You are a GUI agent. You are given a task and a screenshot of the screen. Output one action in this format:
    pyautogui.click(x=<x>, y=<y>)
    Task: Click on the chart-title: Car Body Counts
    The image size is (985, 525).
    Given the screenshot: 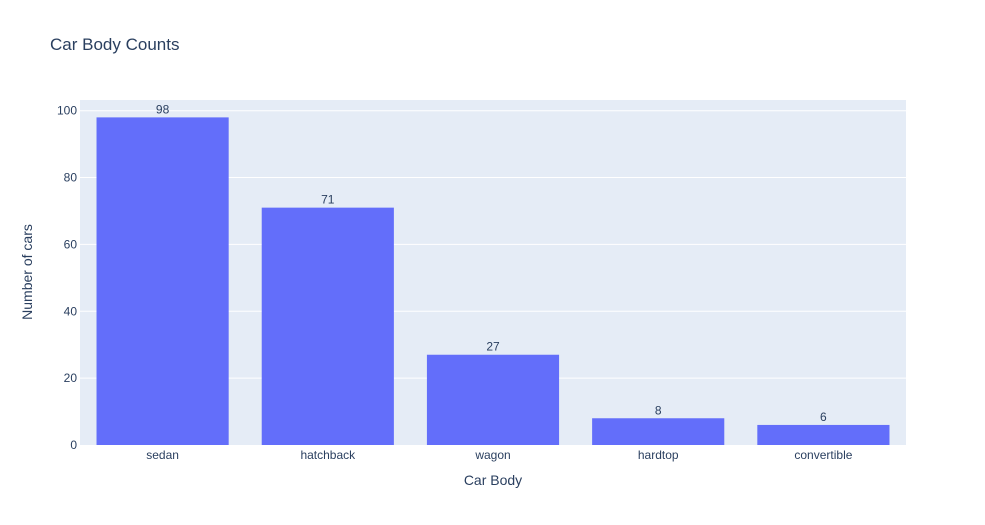 What is the action you would take?
    pyautogui.click(x=114, y=44)
    